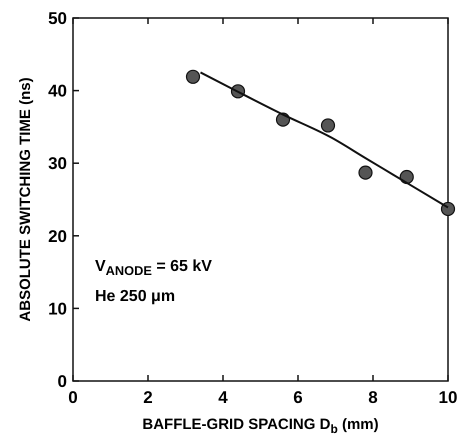 The image size is (466, 442). I want to click on x-tick-label: 2, so click(148, 397).